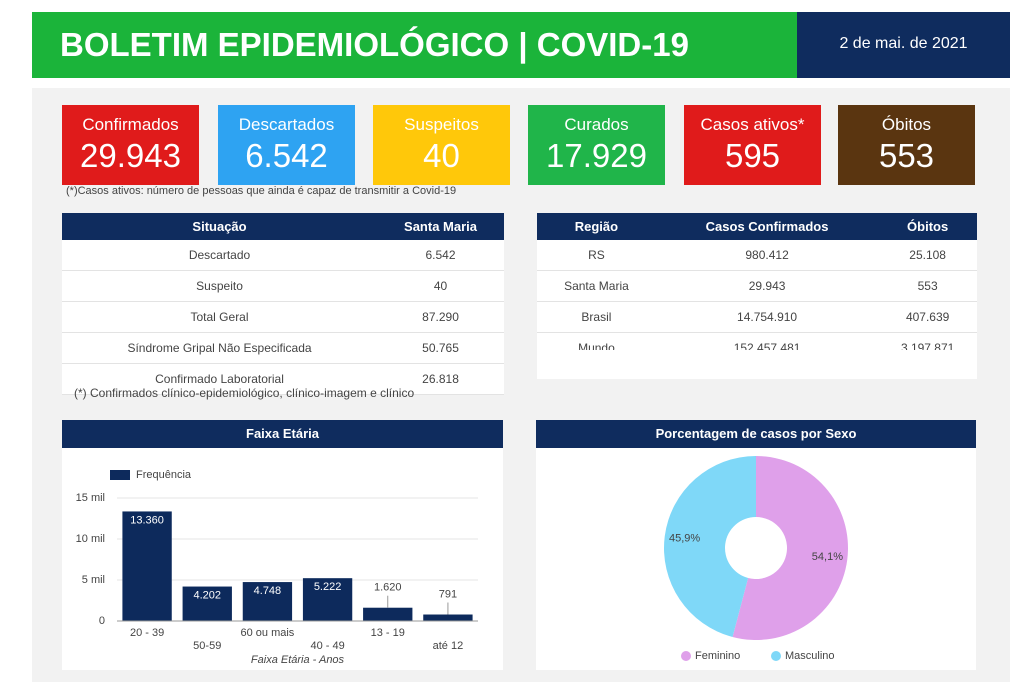 The image size is (1024, 682). Describe the element at coordinates (282, 434) in the screenshot. I see `bar-title: Faixa Etária` at that location.